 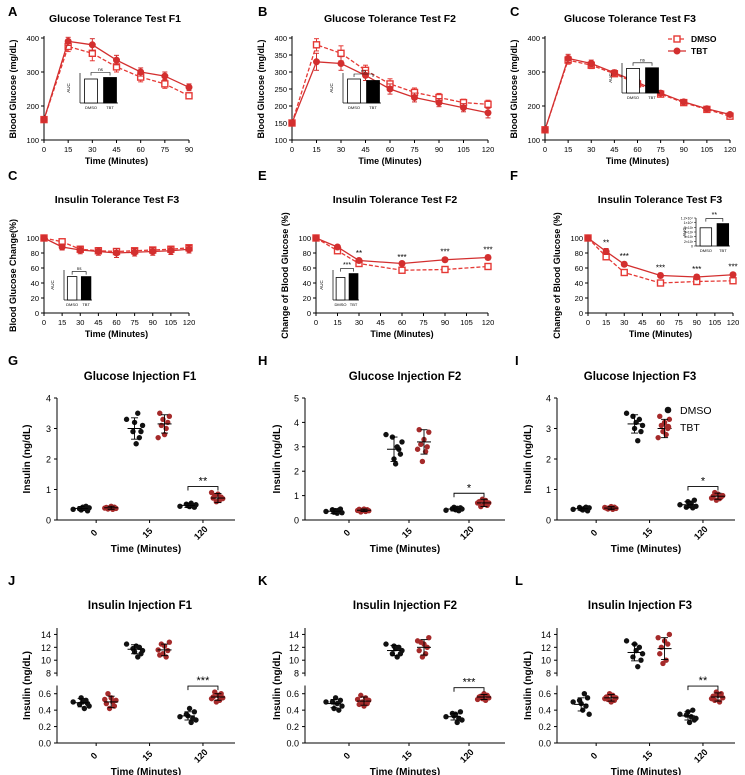 What do you see at coordinates (48, 490) in the screenshot?
I see `y-tick-label: 1` at bounding box center [48, 490].